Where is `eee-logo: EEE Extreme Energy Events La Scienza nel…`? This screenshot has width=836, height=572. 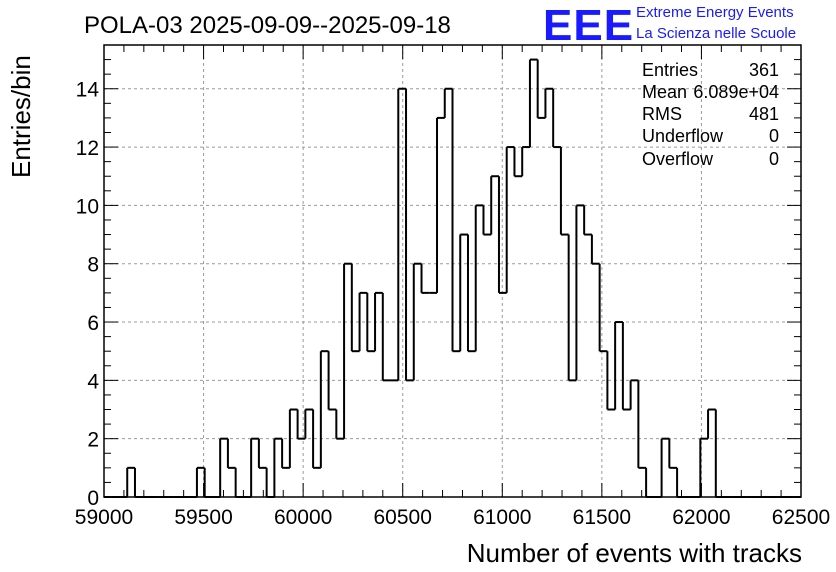
eee-logo: EEE Extreme Energy Events La Scienza nel… is located at coordinates (669, 25).